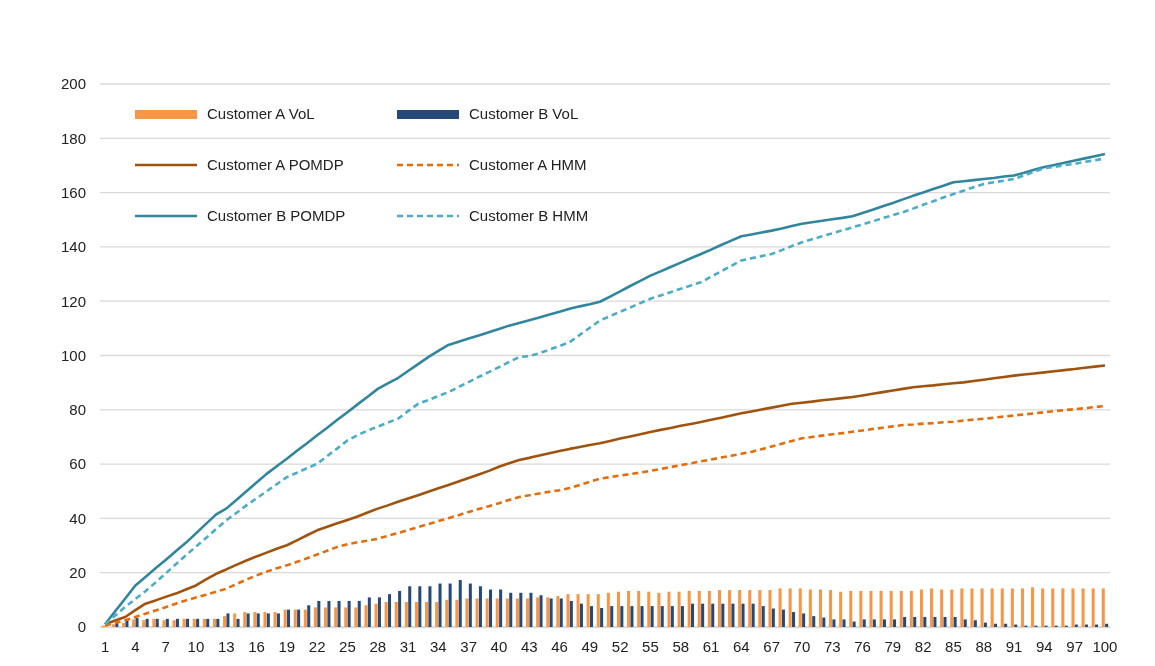  I want to click on x-tick-label: 25, so click(347, 646).